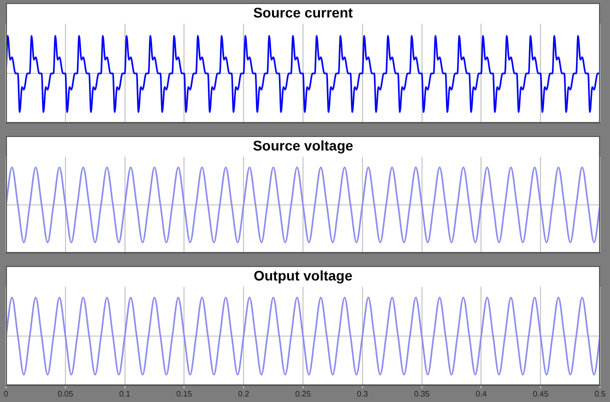 The image size is (610, 402). What do you see at coordinates (184, 393) in the screenshot?
I see `x-tick-label: 0.15` at bounding box center [184, 393].